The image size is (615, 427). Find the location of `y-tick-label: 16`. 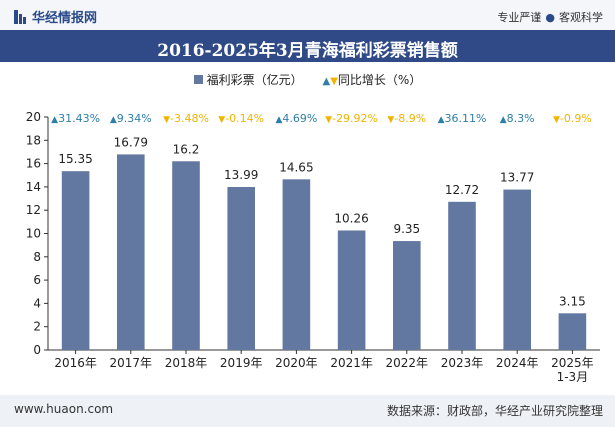

y-tick-label: 16 is located at coordinates (33, 164).